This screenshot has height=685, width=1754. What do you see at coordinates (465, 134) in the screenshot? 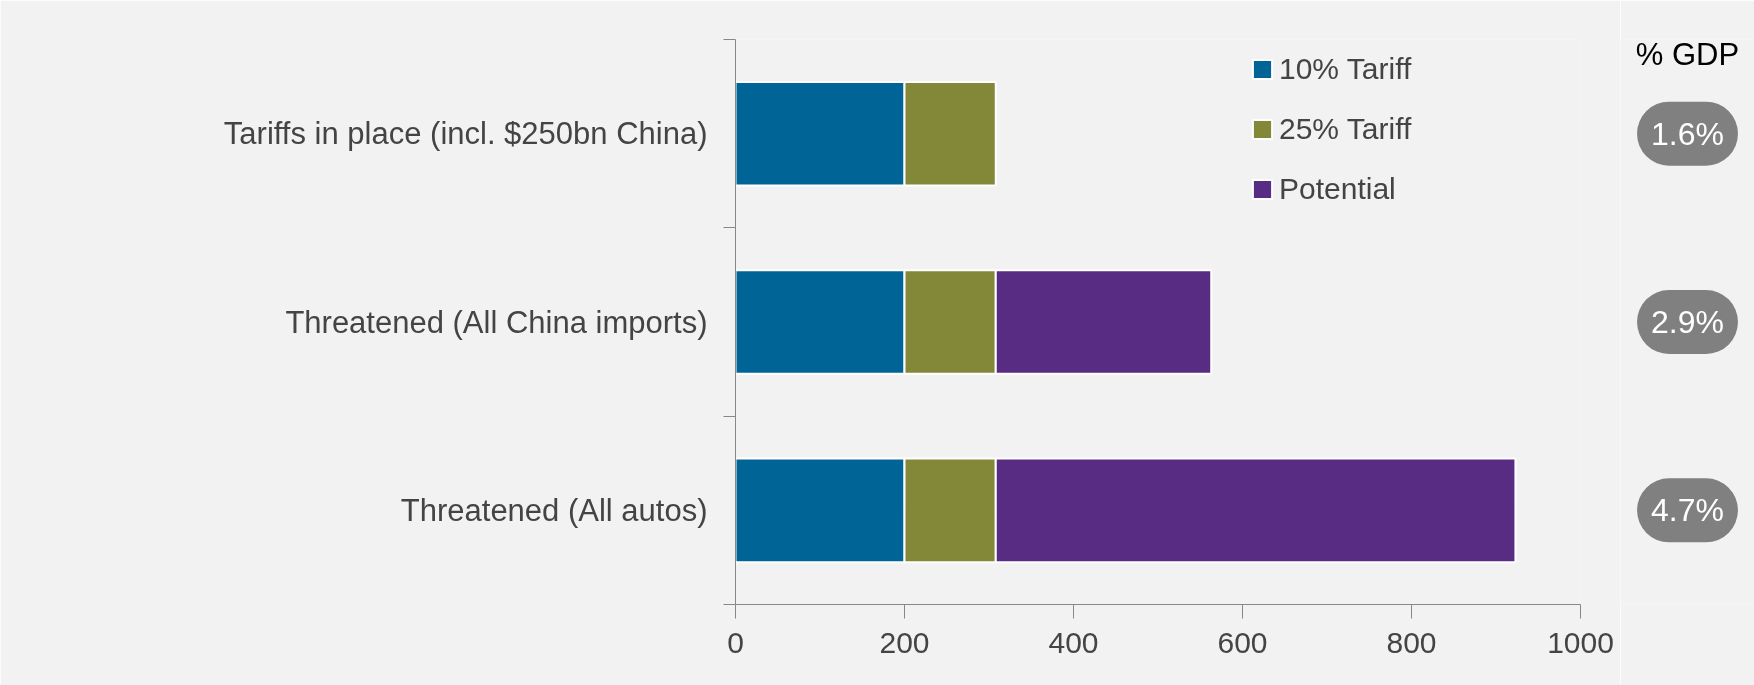
I see `y-tick-label: Tariffs in place (incl. $250bn China)` at bounding box center [465, 134].